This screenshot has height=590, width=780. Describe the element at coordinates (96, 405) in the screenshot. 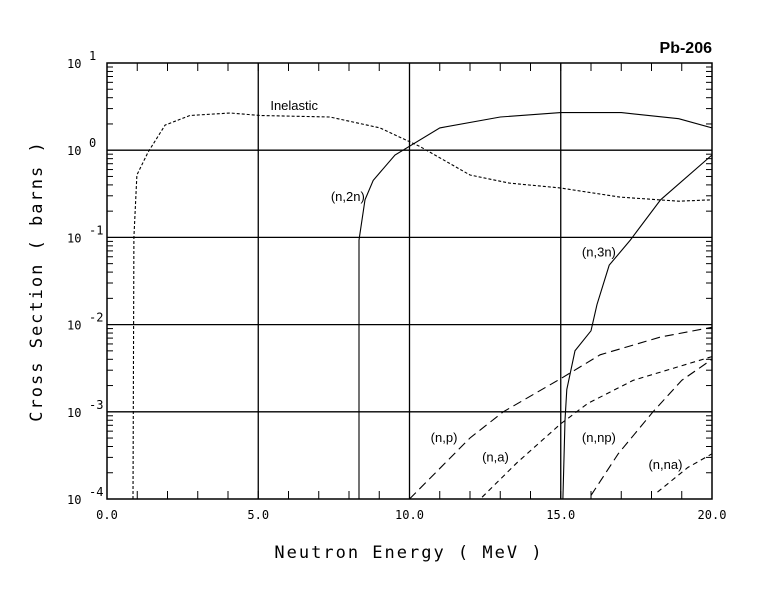

I see `y-tick-exponent: -3` at that location.